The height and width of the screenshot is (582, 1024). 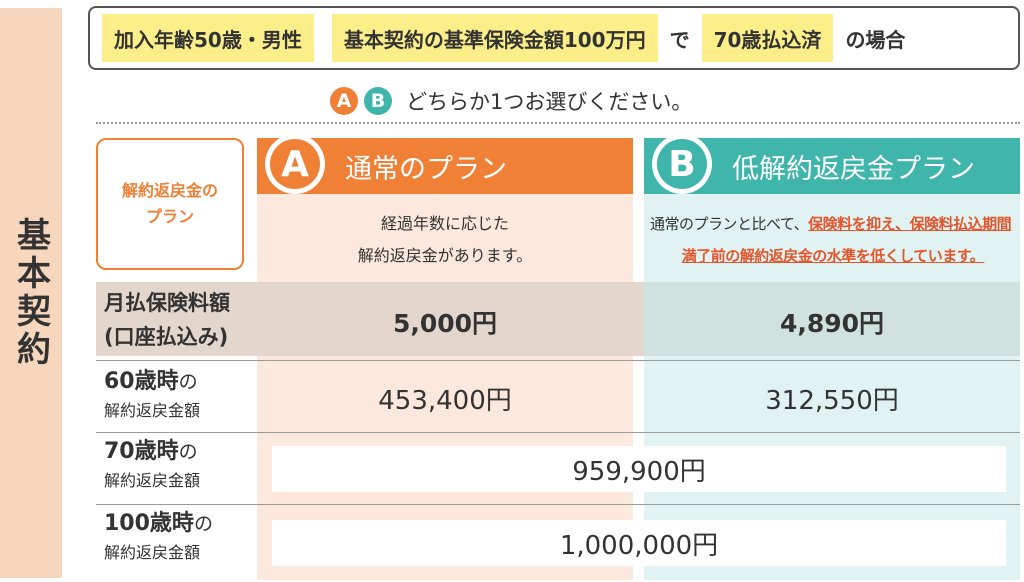 I want to click on premium-label: 月払保険料額 (口座払込み), so click(x=167, y=320).